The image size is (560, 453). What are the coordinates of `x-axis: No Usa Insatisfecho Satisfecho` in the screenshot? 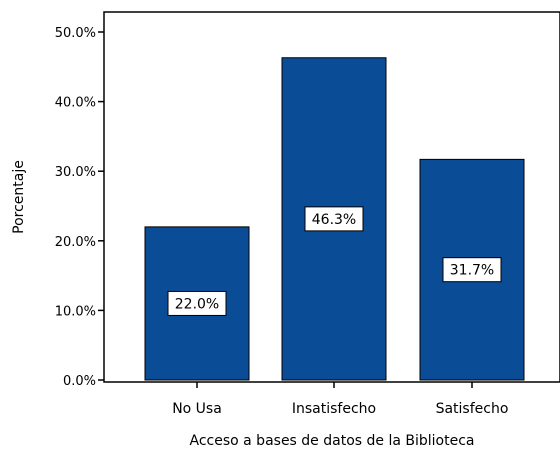 It's located at (340, 399).